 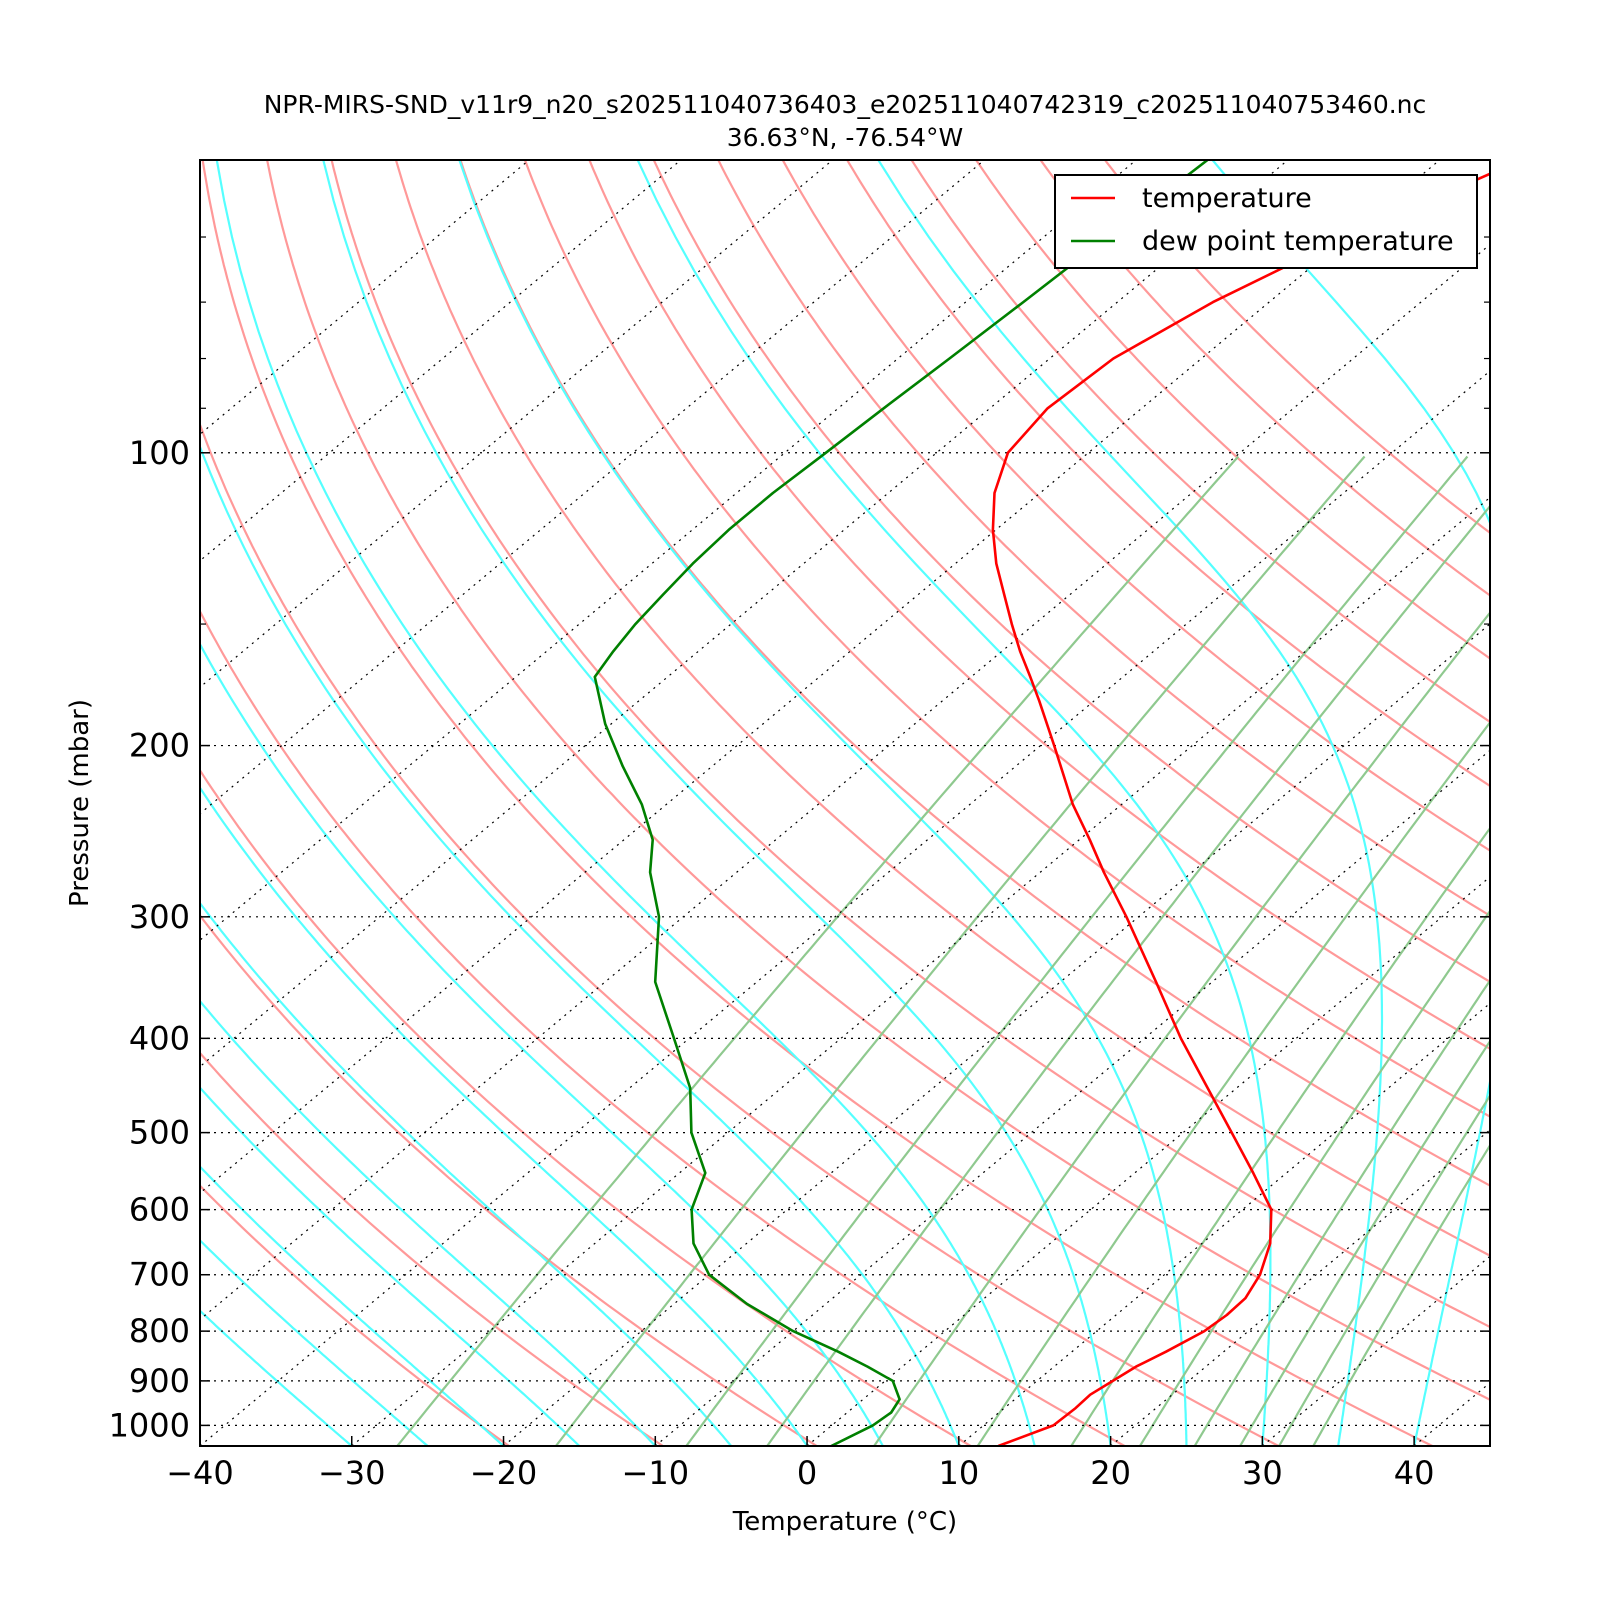 I want to click on legend-temperature-label: temperature, so click(x=1227, y=198).